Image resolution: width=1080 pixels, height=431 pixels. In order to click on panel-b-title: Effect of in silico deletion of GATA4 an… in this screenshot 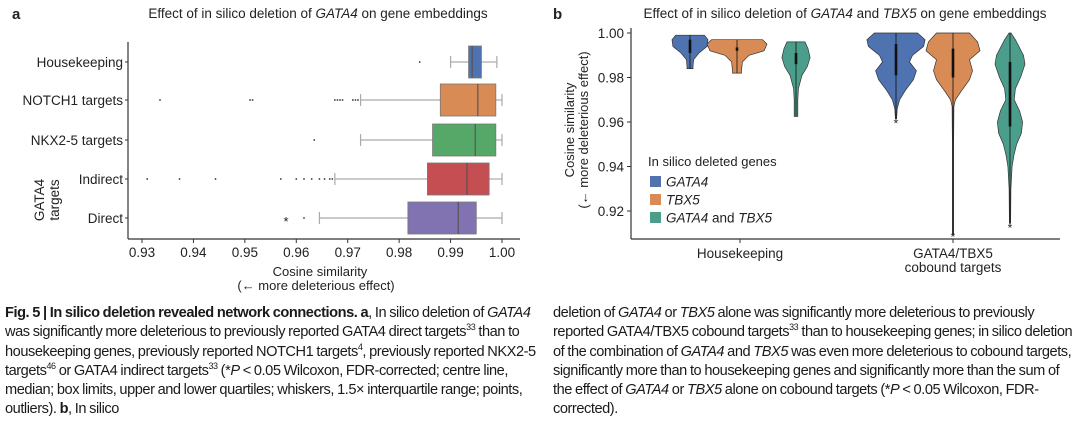, I will do `click(844, 13)`.